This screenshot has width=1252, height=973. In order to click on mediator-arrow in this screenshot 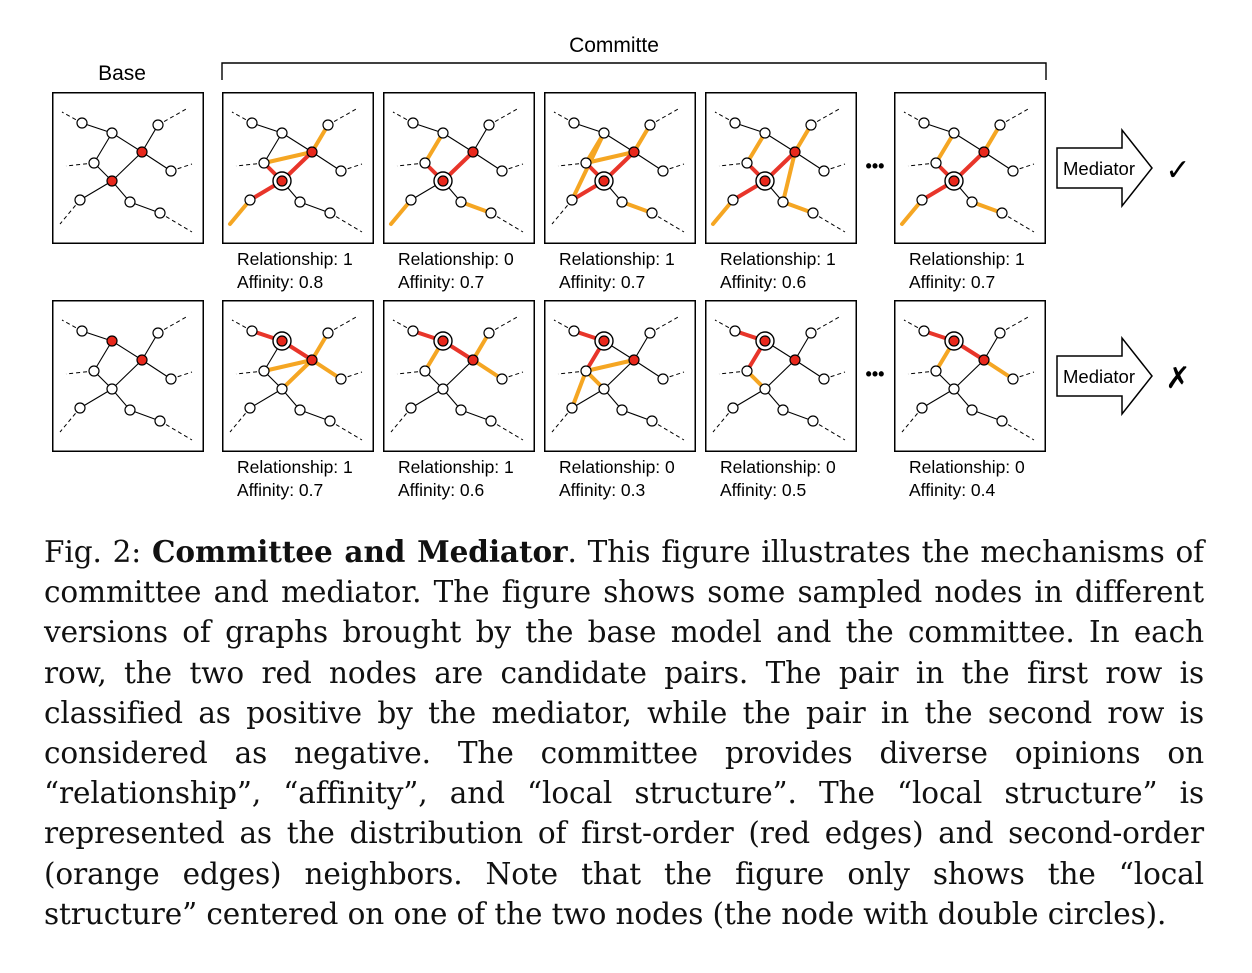, I will do `click(1104, 376)`.